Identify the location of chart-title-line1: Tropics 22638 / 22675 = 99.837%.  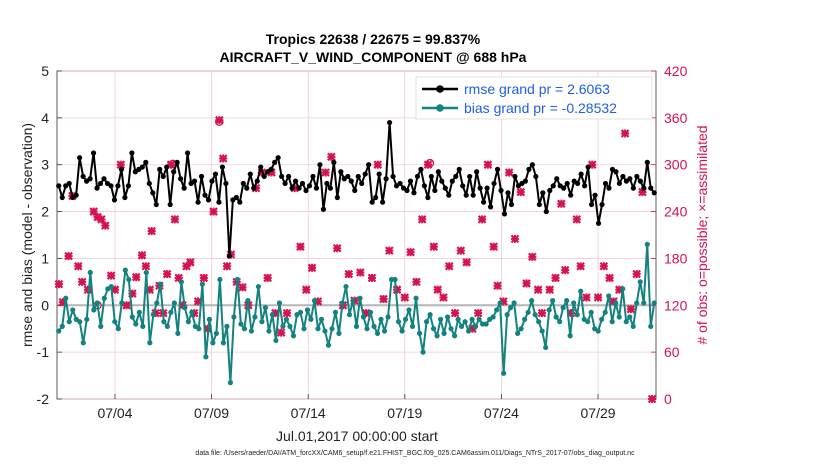
(373, 39).